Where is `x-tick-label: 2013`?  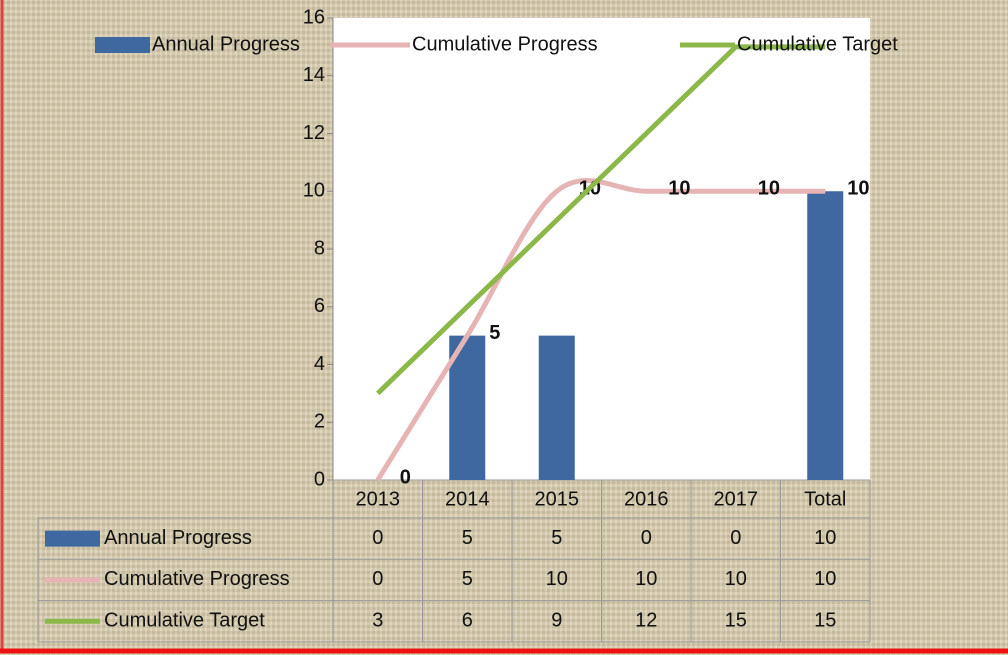
x-tick-label: 2013 is located at coordinates (378, 499).